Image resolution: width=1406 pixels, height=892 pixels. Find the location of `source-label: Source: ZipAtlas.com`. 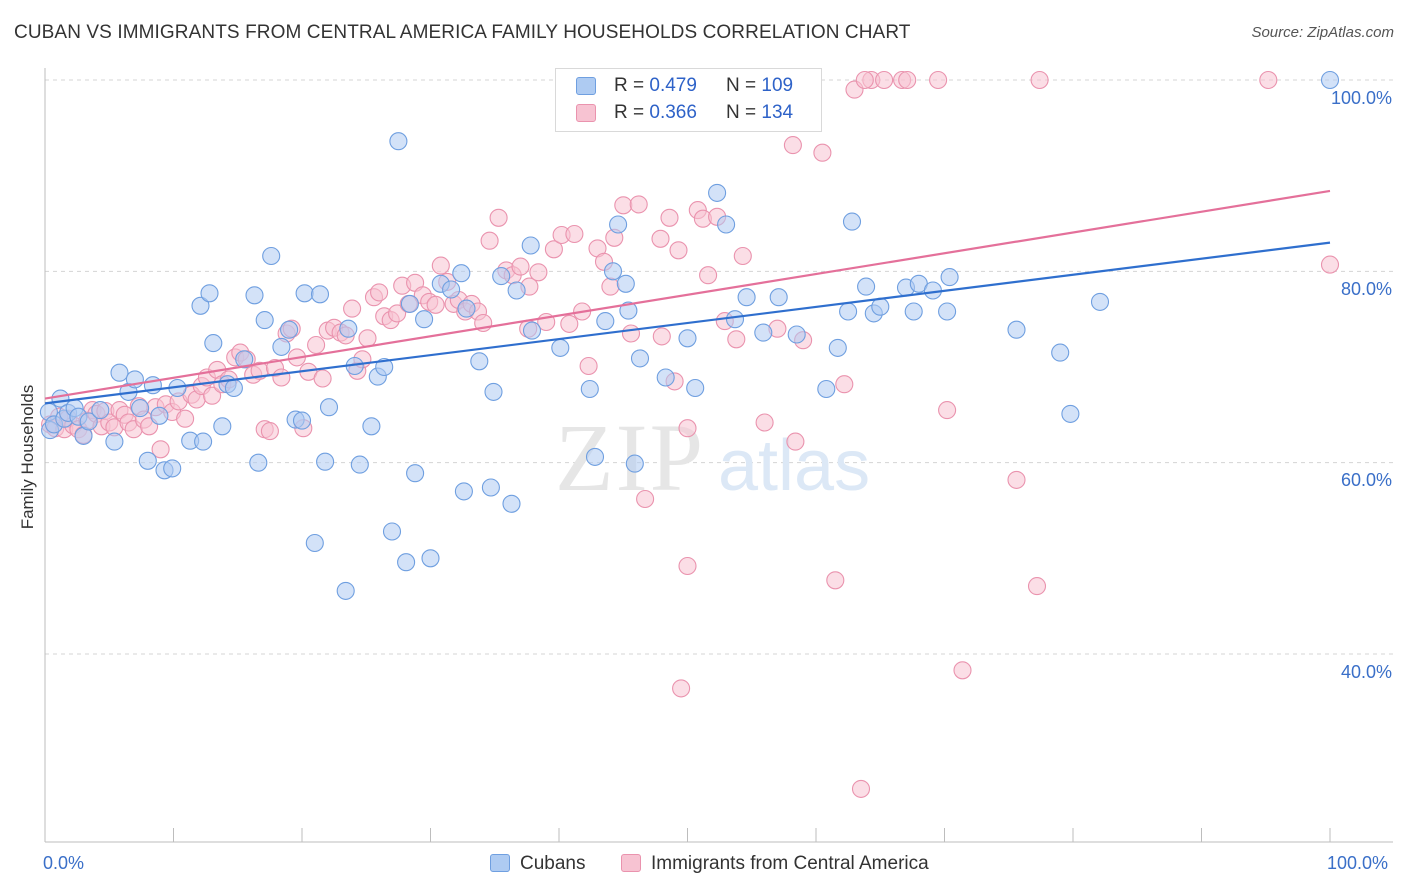

source-label: Source: ZipAtlas.com is located at coordinates (1322, 32).